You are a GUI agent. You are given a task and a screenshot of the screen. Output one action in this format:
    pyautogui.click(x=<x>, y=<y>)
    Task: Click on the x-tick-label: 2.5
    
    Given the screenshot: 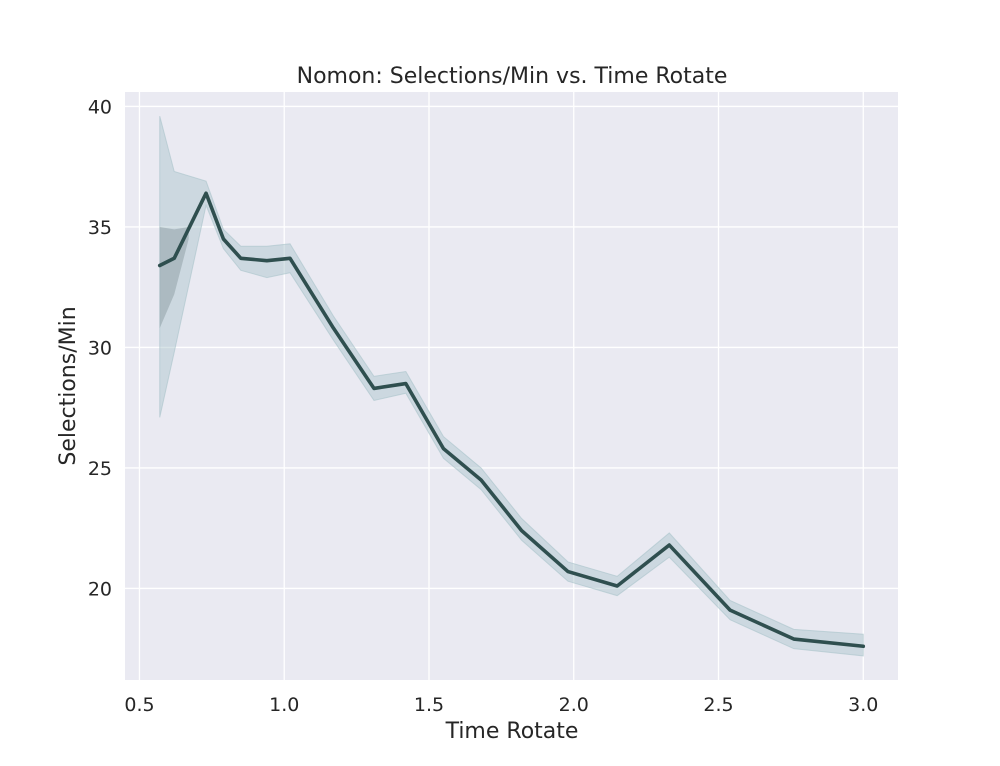 What is the action you would take?
    pyautogui.click(x=718, y=705)
    